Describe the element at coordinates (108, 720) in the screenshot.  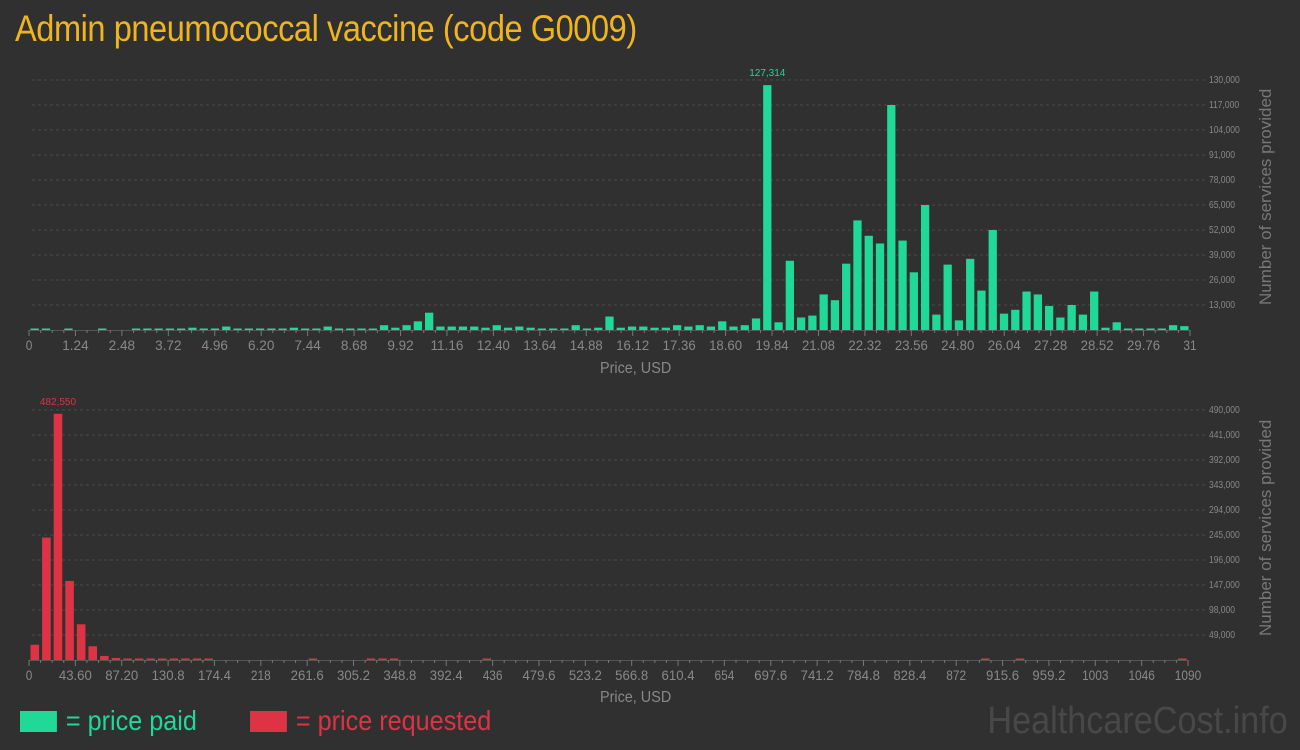
I see `legend-price-paid: = price paid` at that location.